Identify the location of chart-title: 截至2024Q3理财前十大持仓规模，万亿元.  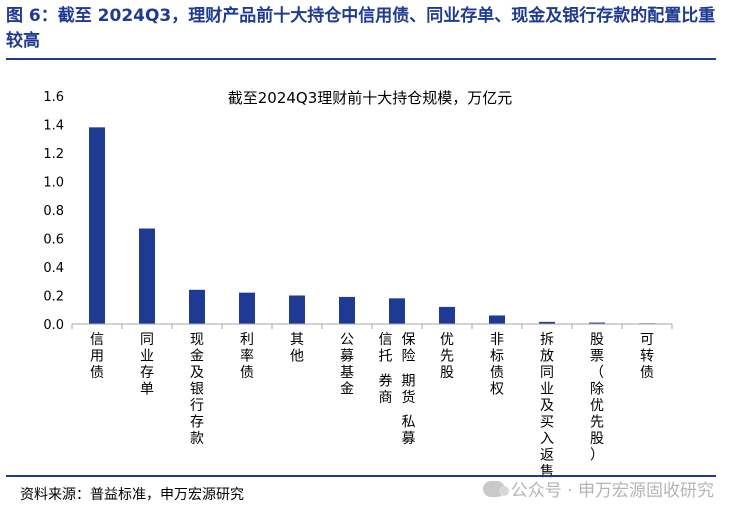
(370, 98).